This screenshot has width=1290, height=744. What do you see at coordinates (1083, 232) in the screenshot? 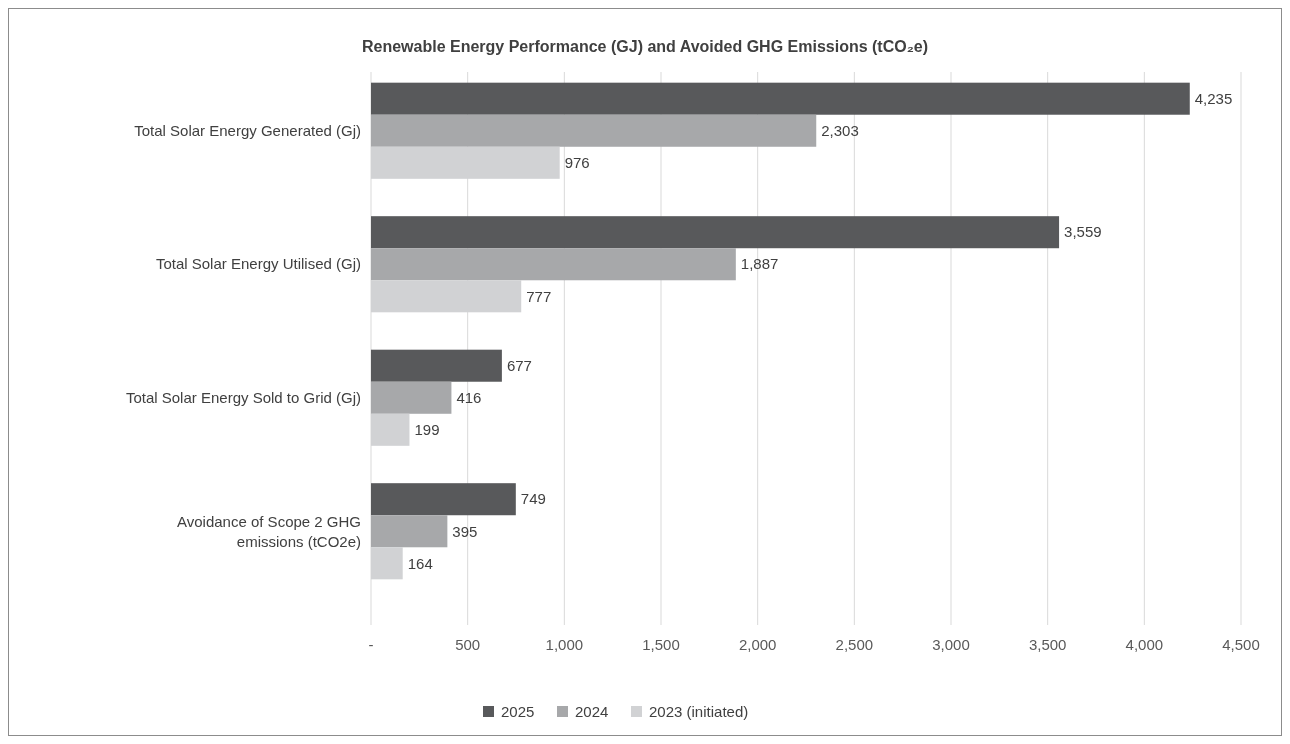
I see `data-label: 3,559` at bounding box center [1083, 232].